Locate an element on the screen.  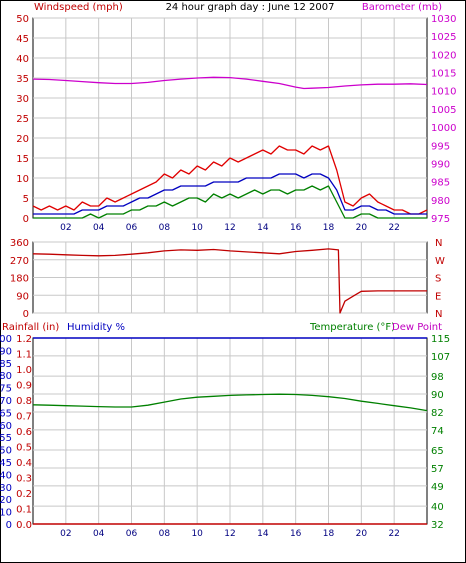
humidity-tick-label: 50 is located at coordinates (6, 451).